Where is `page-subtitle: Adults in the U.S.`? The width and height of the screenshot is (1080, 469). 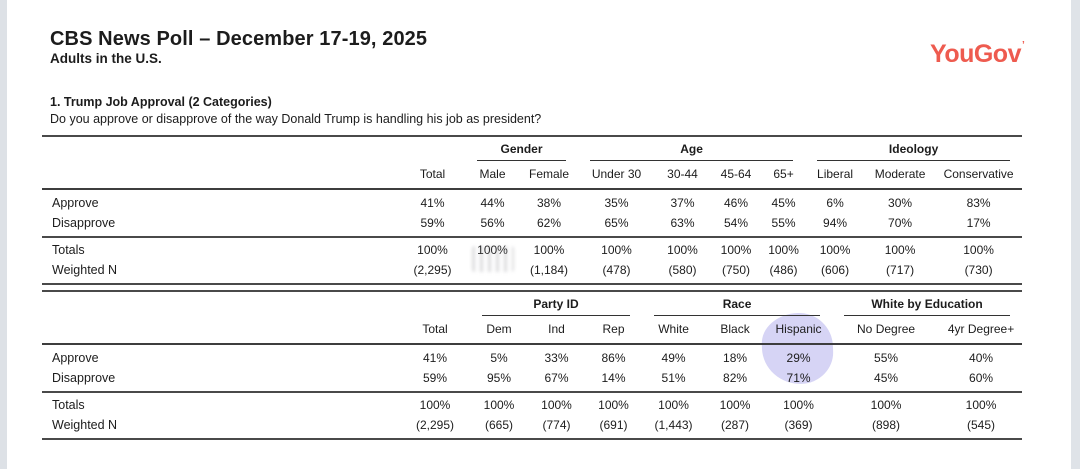
page-subtitle: Adults in the U.S. is located at coordinates (106, 58).